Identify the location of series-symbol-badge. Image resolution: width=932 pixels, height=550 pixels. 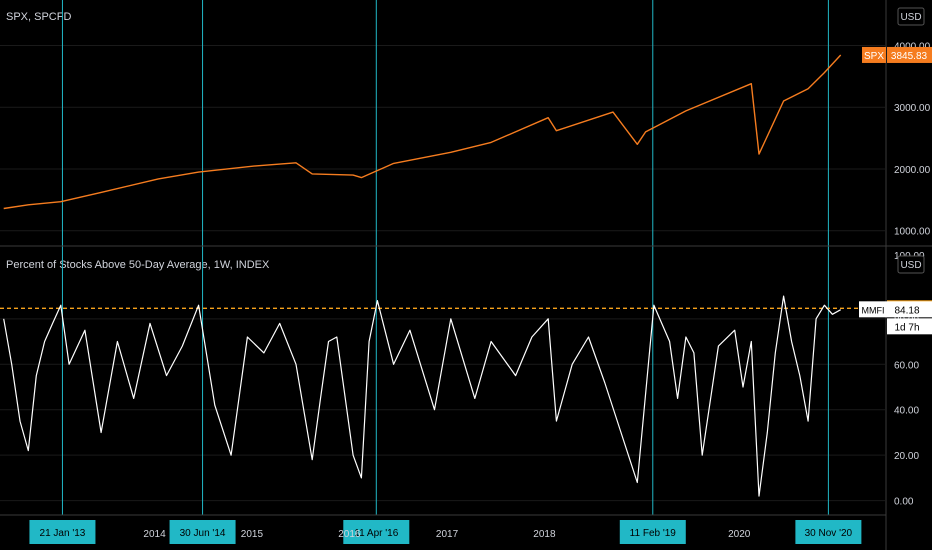
(873, 309).